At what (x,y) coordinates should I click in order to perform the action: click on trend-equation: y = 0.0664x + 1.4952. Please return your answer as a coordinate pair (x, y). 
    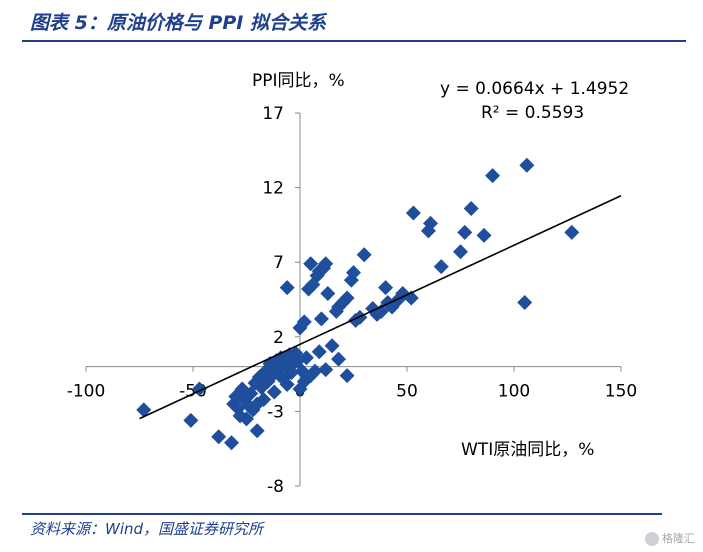
    Looking at the image, I should click on (534, 89).